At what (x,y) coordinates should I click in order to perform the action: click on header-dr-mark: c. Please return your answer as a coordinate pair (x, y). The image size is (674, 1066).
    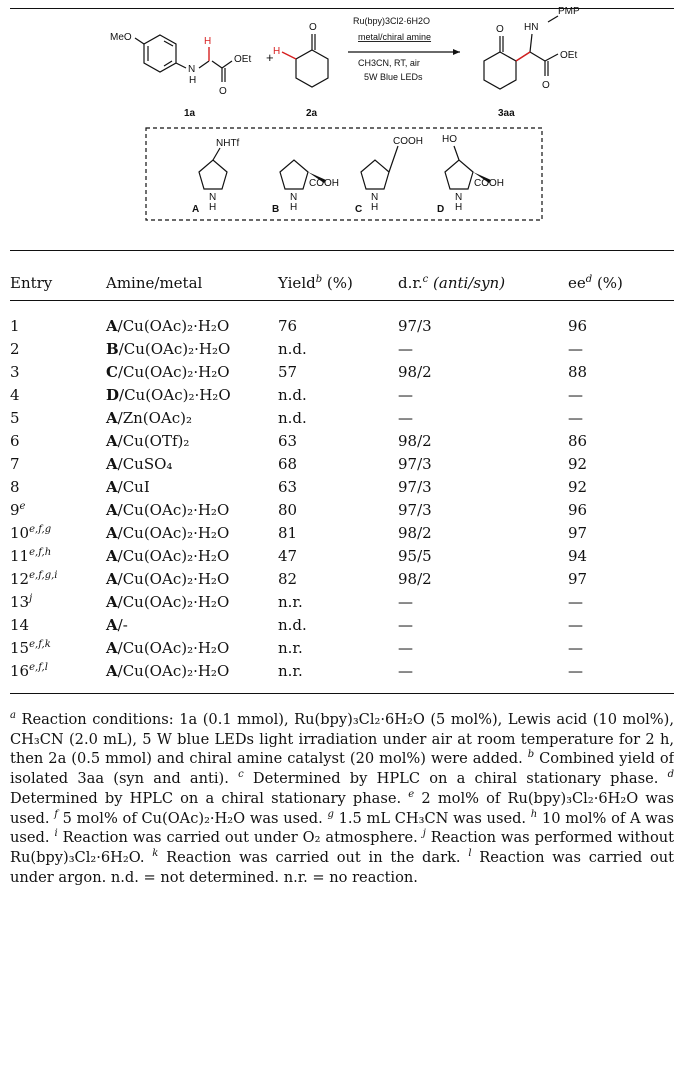
    Looking at the image, I should click on (425, 279).